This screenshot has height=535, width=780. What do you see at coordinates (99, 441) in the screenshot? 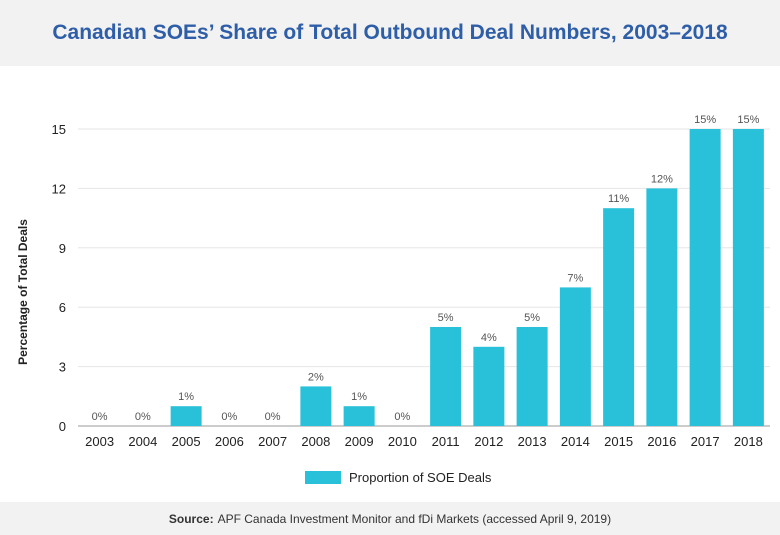
I see `x-tick-label-2003: 2003` at bounding box center [99, 441].